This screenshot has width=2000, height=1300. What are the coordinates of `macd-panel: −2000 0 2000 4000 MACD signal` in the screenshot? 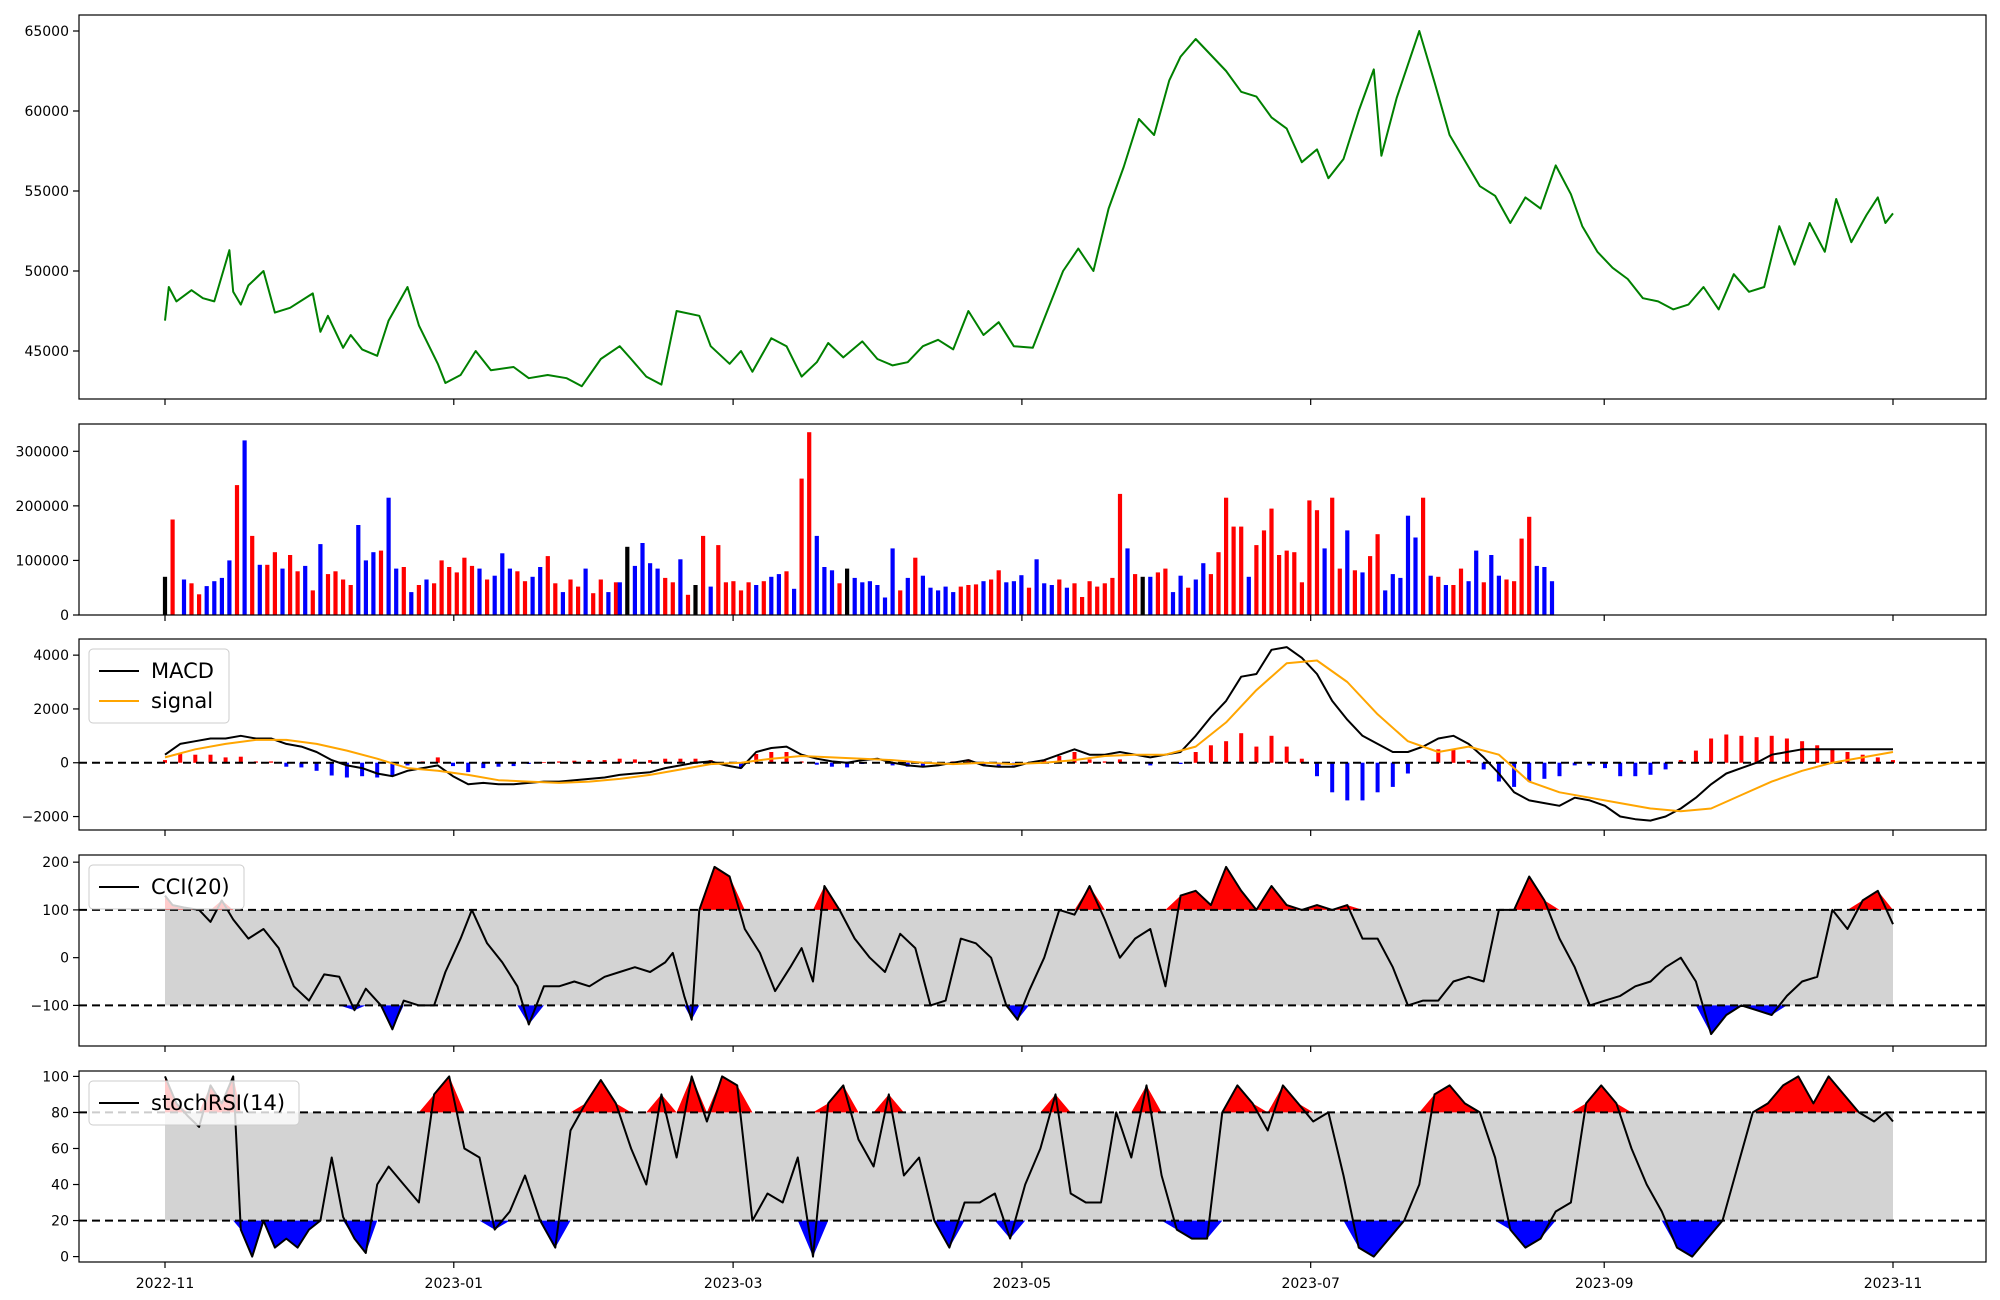 It's located at (1004, 737).